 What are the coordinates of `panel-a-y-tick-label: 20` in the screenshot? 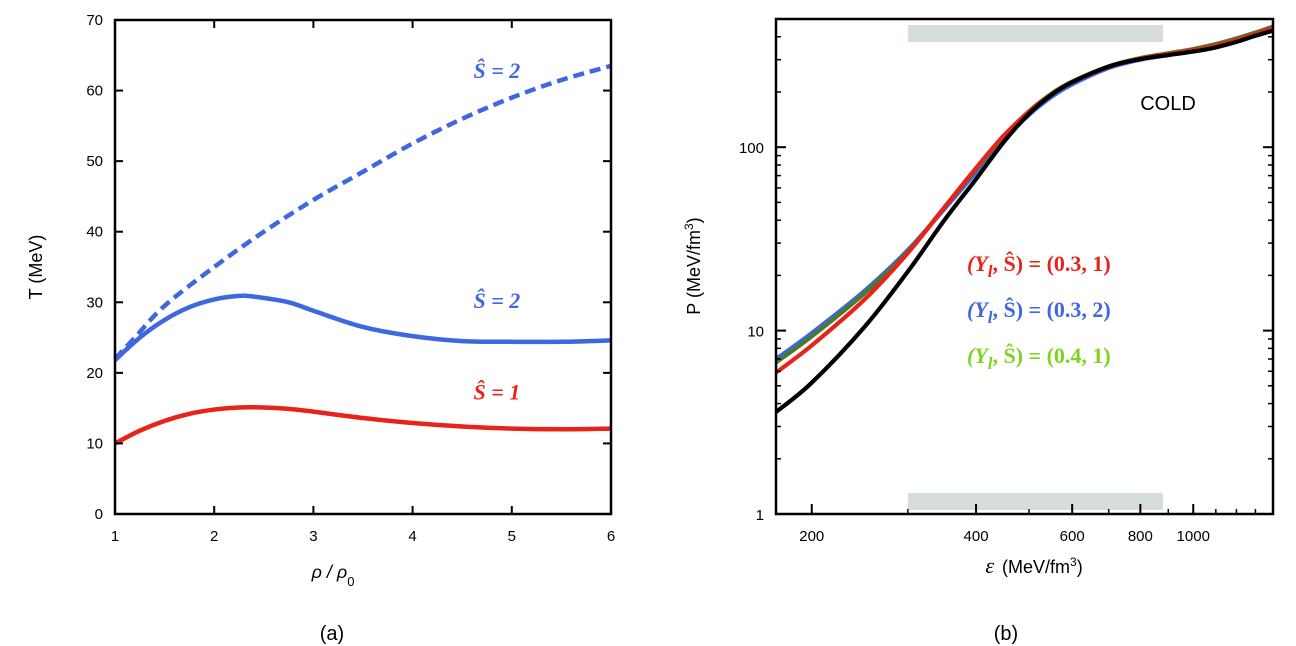 It's located at (94, 373).